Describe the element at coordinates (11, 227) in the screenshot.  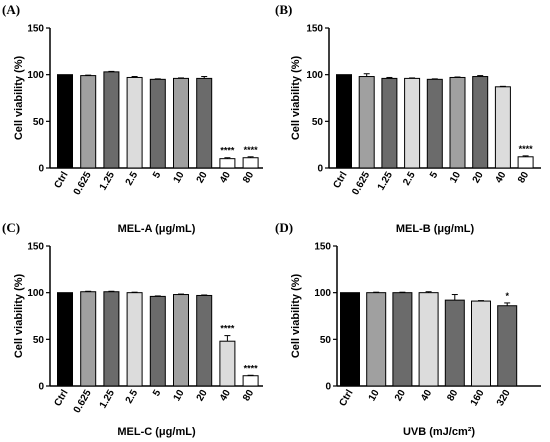
I see `panel-label: (C)` at that location.